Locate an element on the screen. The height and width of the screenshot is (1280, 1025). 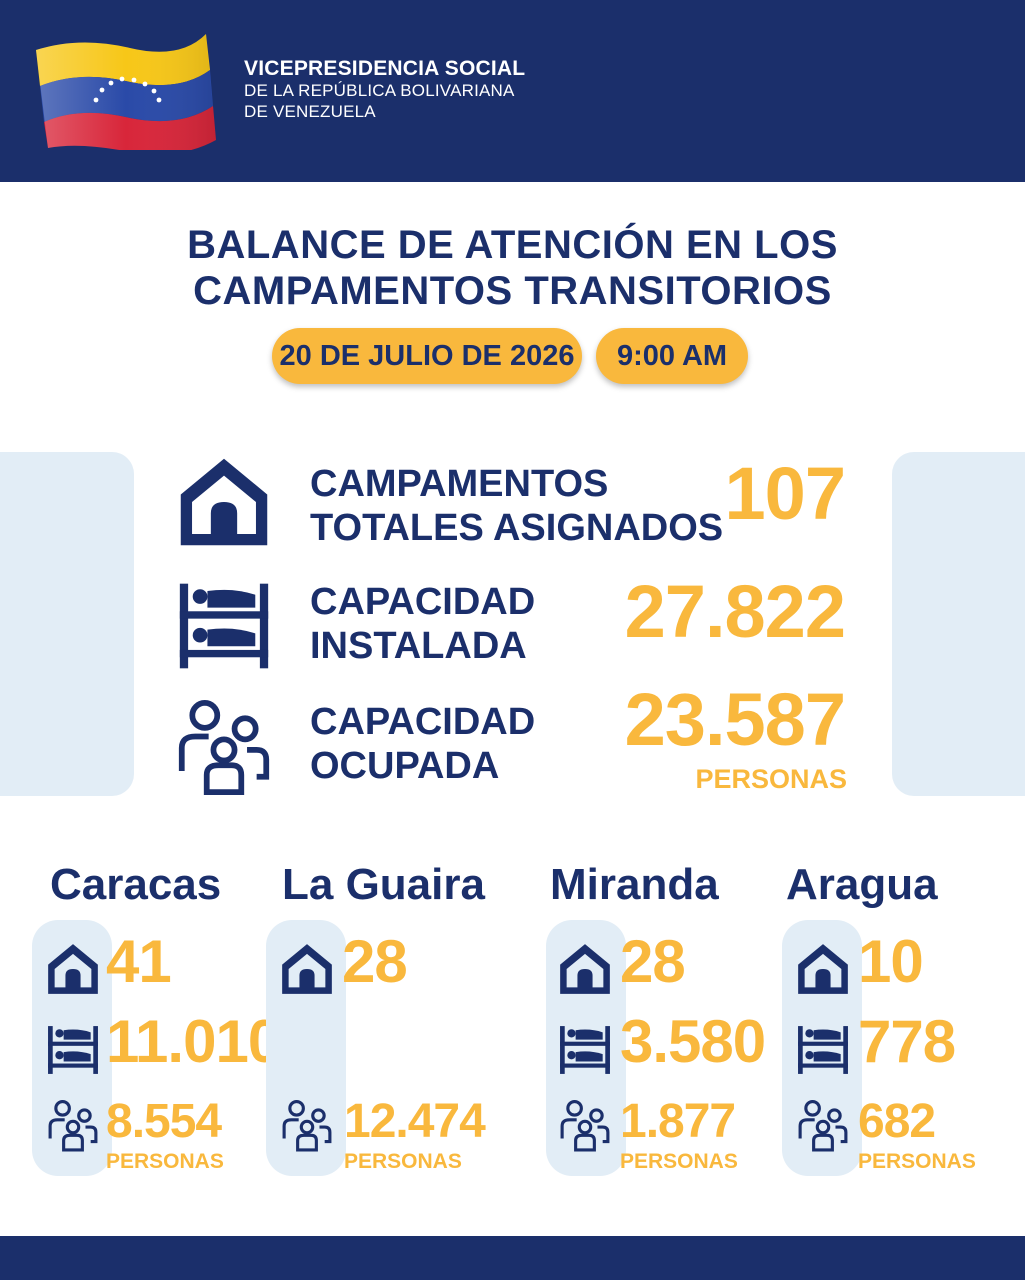
installed-capacity-value: 27.822 is located at coordinates (735, 611).